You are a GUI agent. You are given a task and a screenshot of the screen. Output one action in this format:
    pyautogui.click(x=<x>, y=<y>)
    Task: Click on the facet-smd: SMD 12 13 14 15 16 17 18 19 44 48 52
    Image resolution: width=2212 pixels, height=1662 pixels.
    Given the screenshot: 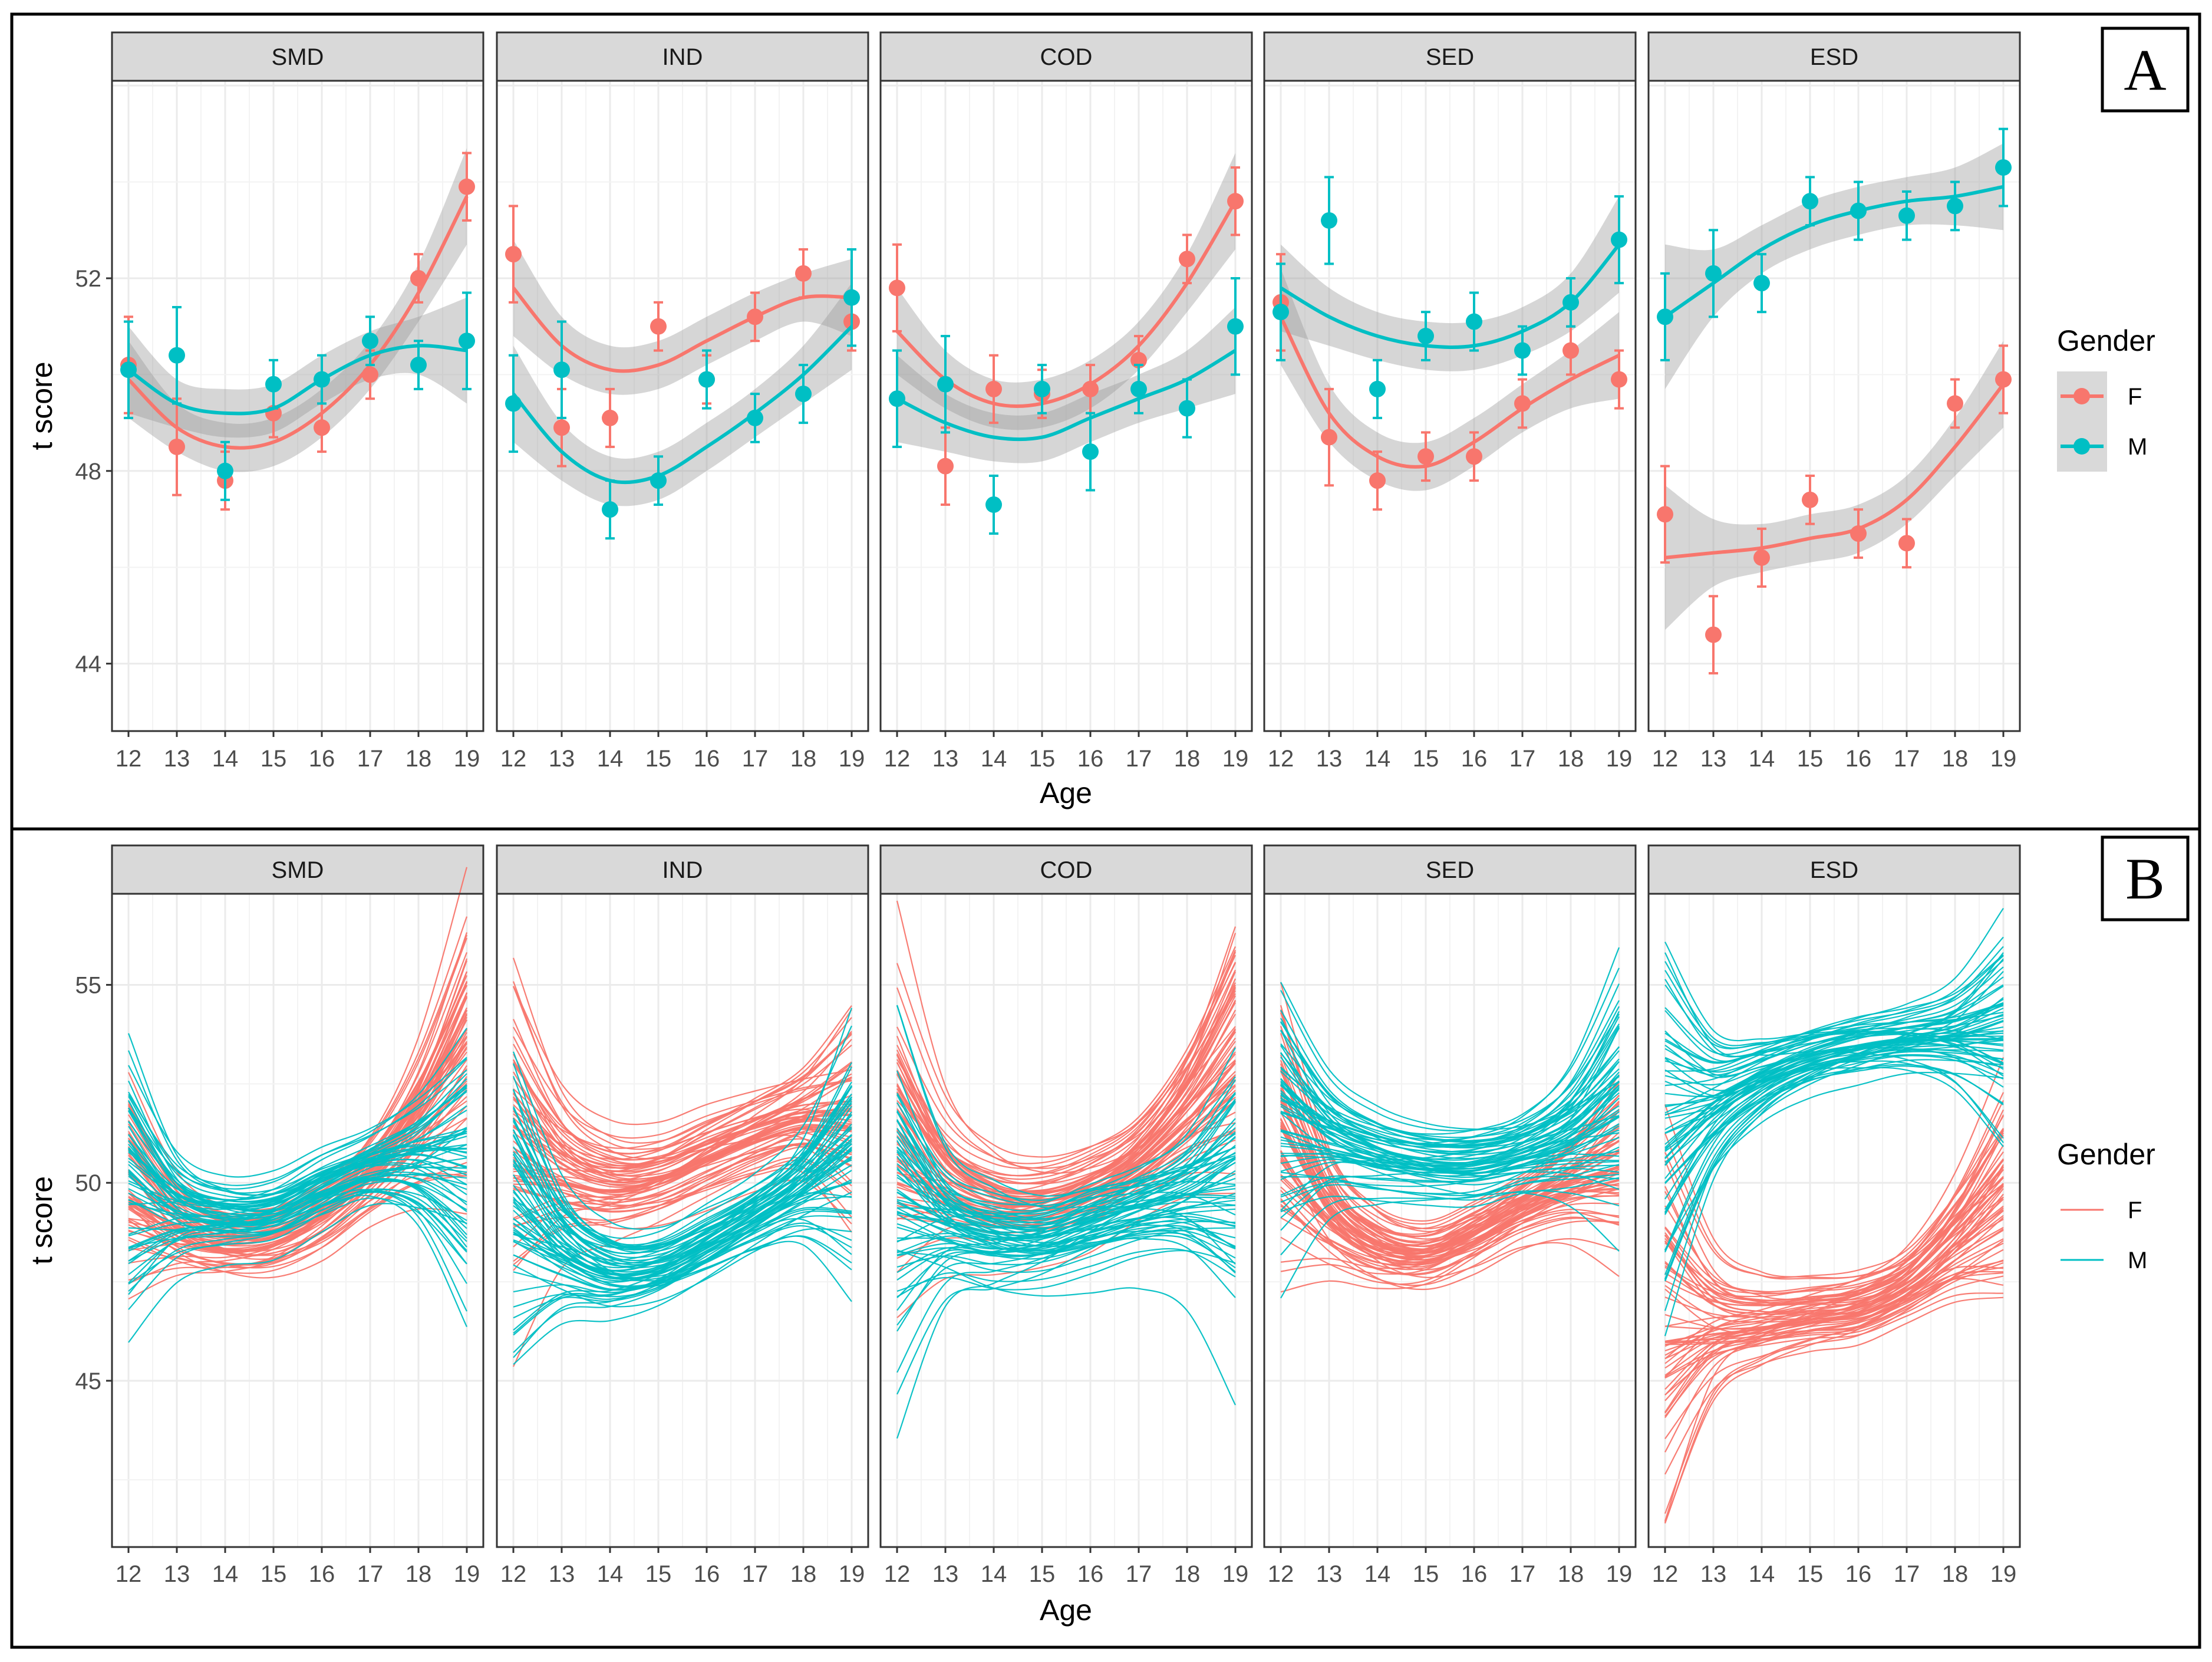 What is the action you would take?
    pyautogui.click(x=279, y=401)
    